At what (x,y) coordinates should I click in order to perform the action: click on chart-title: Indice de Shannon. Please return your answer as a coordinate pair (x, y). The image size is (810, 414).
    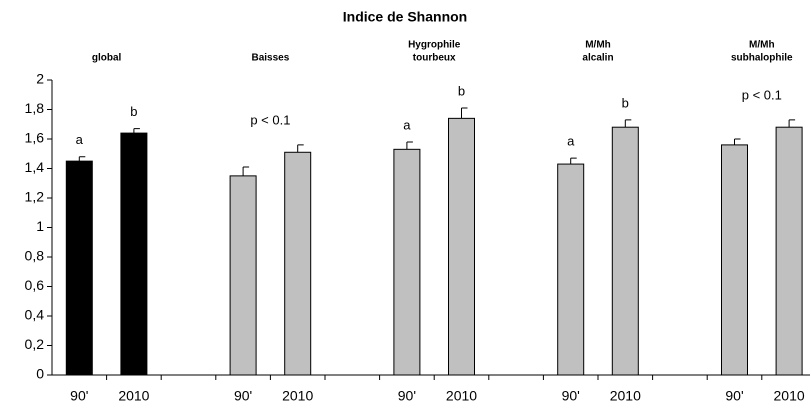
    Looking at the image, I should click on (405, 17).